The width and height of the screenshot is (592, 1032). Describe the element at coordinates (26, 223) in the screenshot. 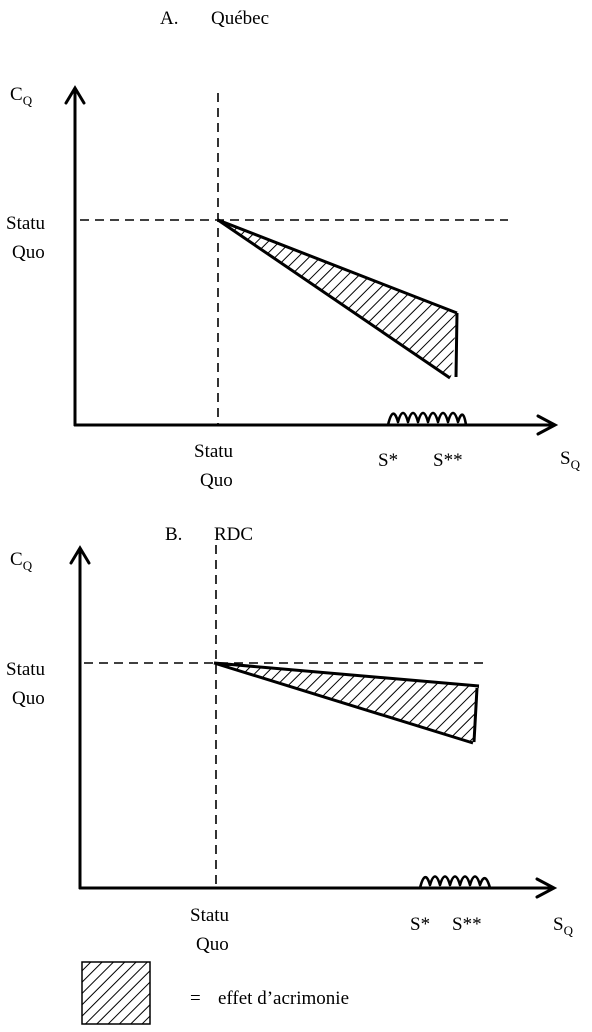

I see `panel-a-y-statu-label: Statu` at that location.